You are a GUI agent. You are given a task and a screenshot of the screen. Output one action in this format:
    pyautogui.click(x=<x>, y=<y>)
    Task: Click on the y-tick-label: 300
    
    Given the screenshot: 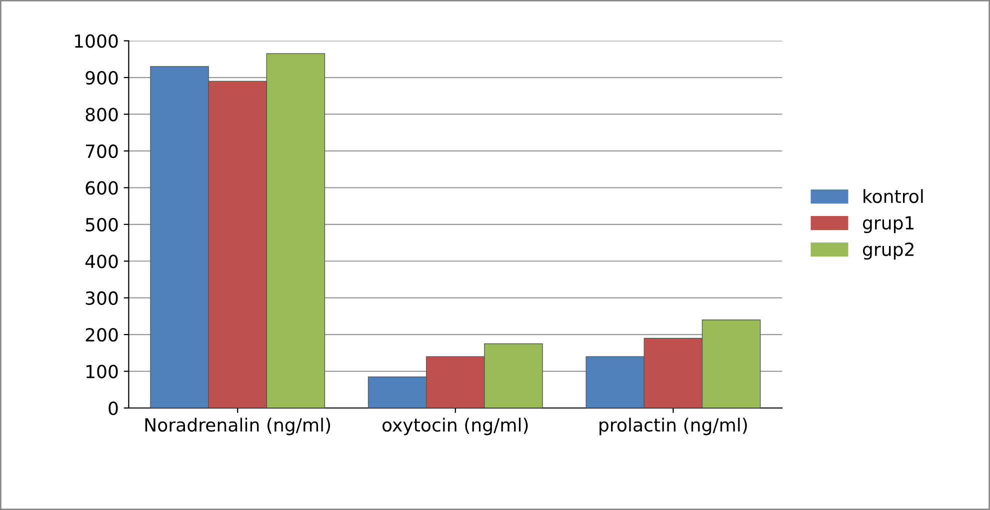 What is the action you would take?
    pyautogui.click(x=102, y=298)
    